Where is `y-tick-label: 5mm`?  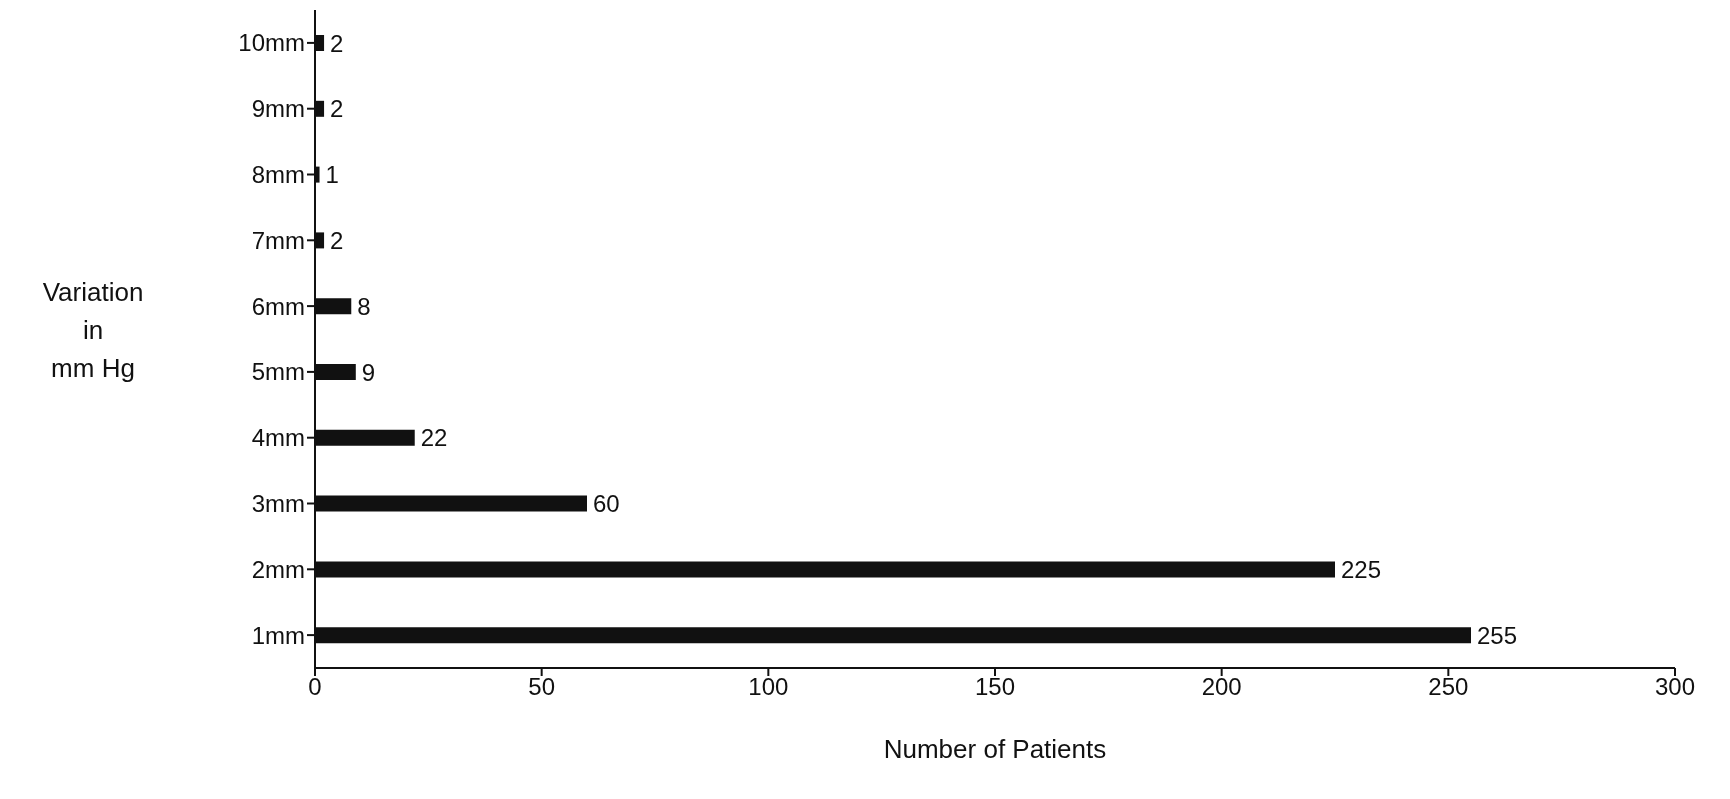
y-tick-label: 5mm is located at coordinates (278, 372).